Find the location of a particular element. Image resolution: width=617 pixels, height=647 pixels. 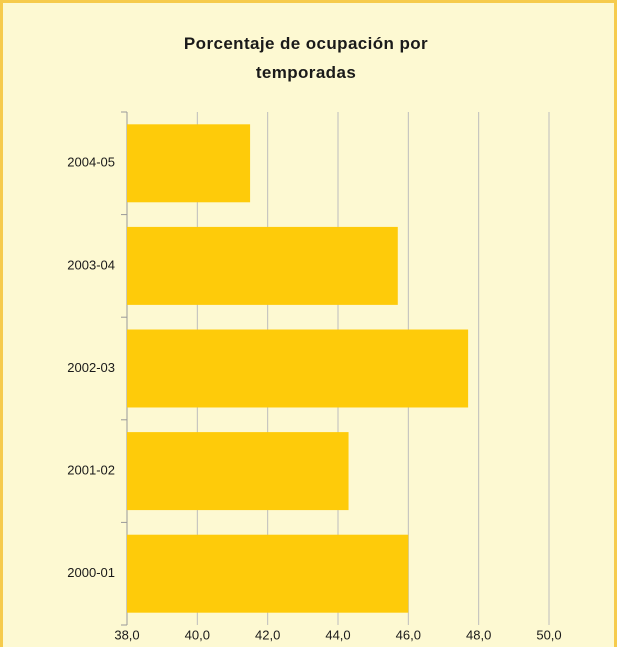

y-tick-label: 2000-01 is located at coordinates (91, 572).